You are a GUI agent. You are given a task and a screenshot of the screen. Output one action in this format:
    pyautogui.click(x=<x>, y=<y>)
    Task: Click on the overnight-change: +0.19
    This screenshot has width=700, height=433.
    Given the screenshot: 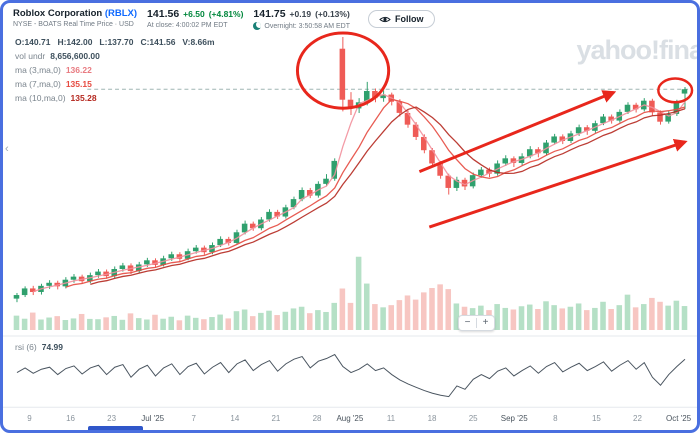 What is the action you would take?
    pyautogui.click(x=300, y=14)
    